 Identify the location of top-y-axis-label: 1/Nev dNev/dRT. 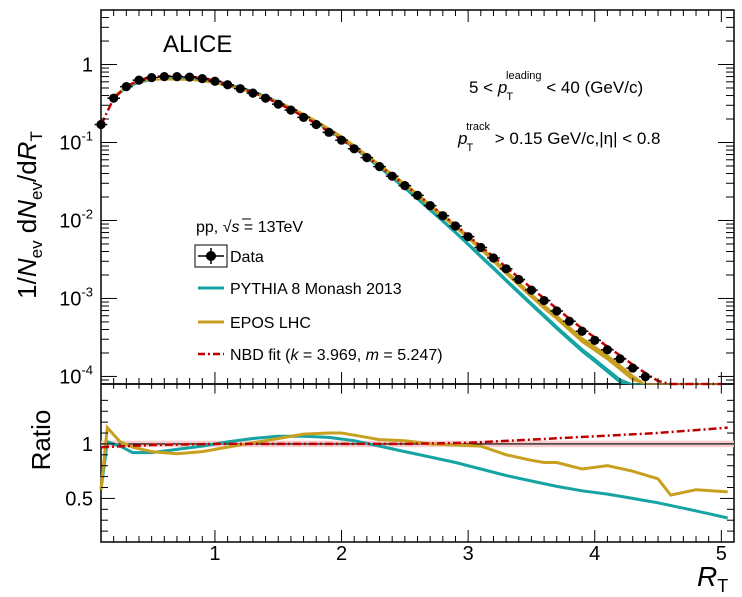
(29, 215).